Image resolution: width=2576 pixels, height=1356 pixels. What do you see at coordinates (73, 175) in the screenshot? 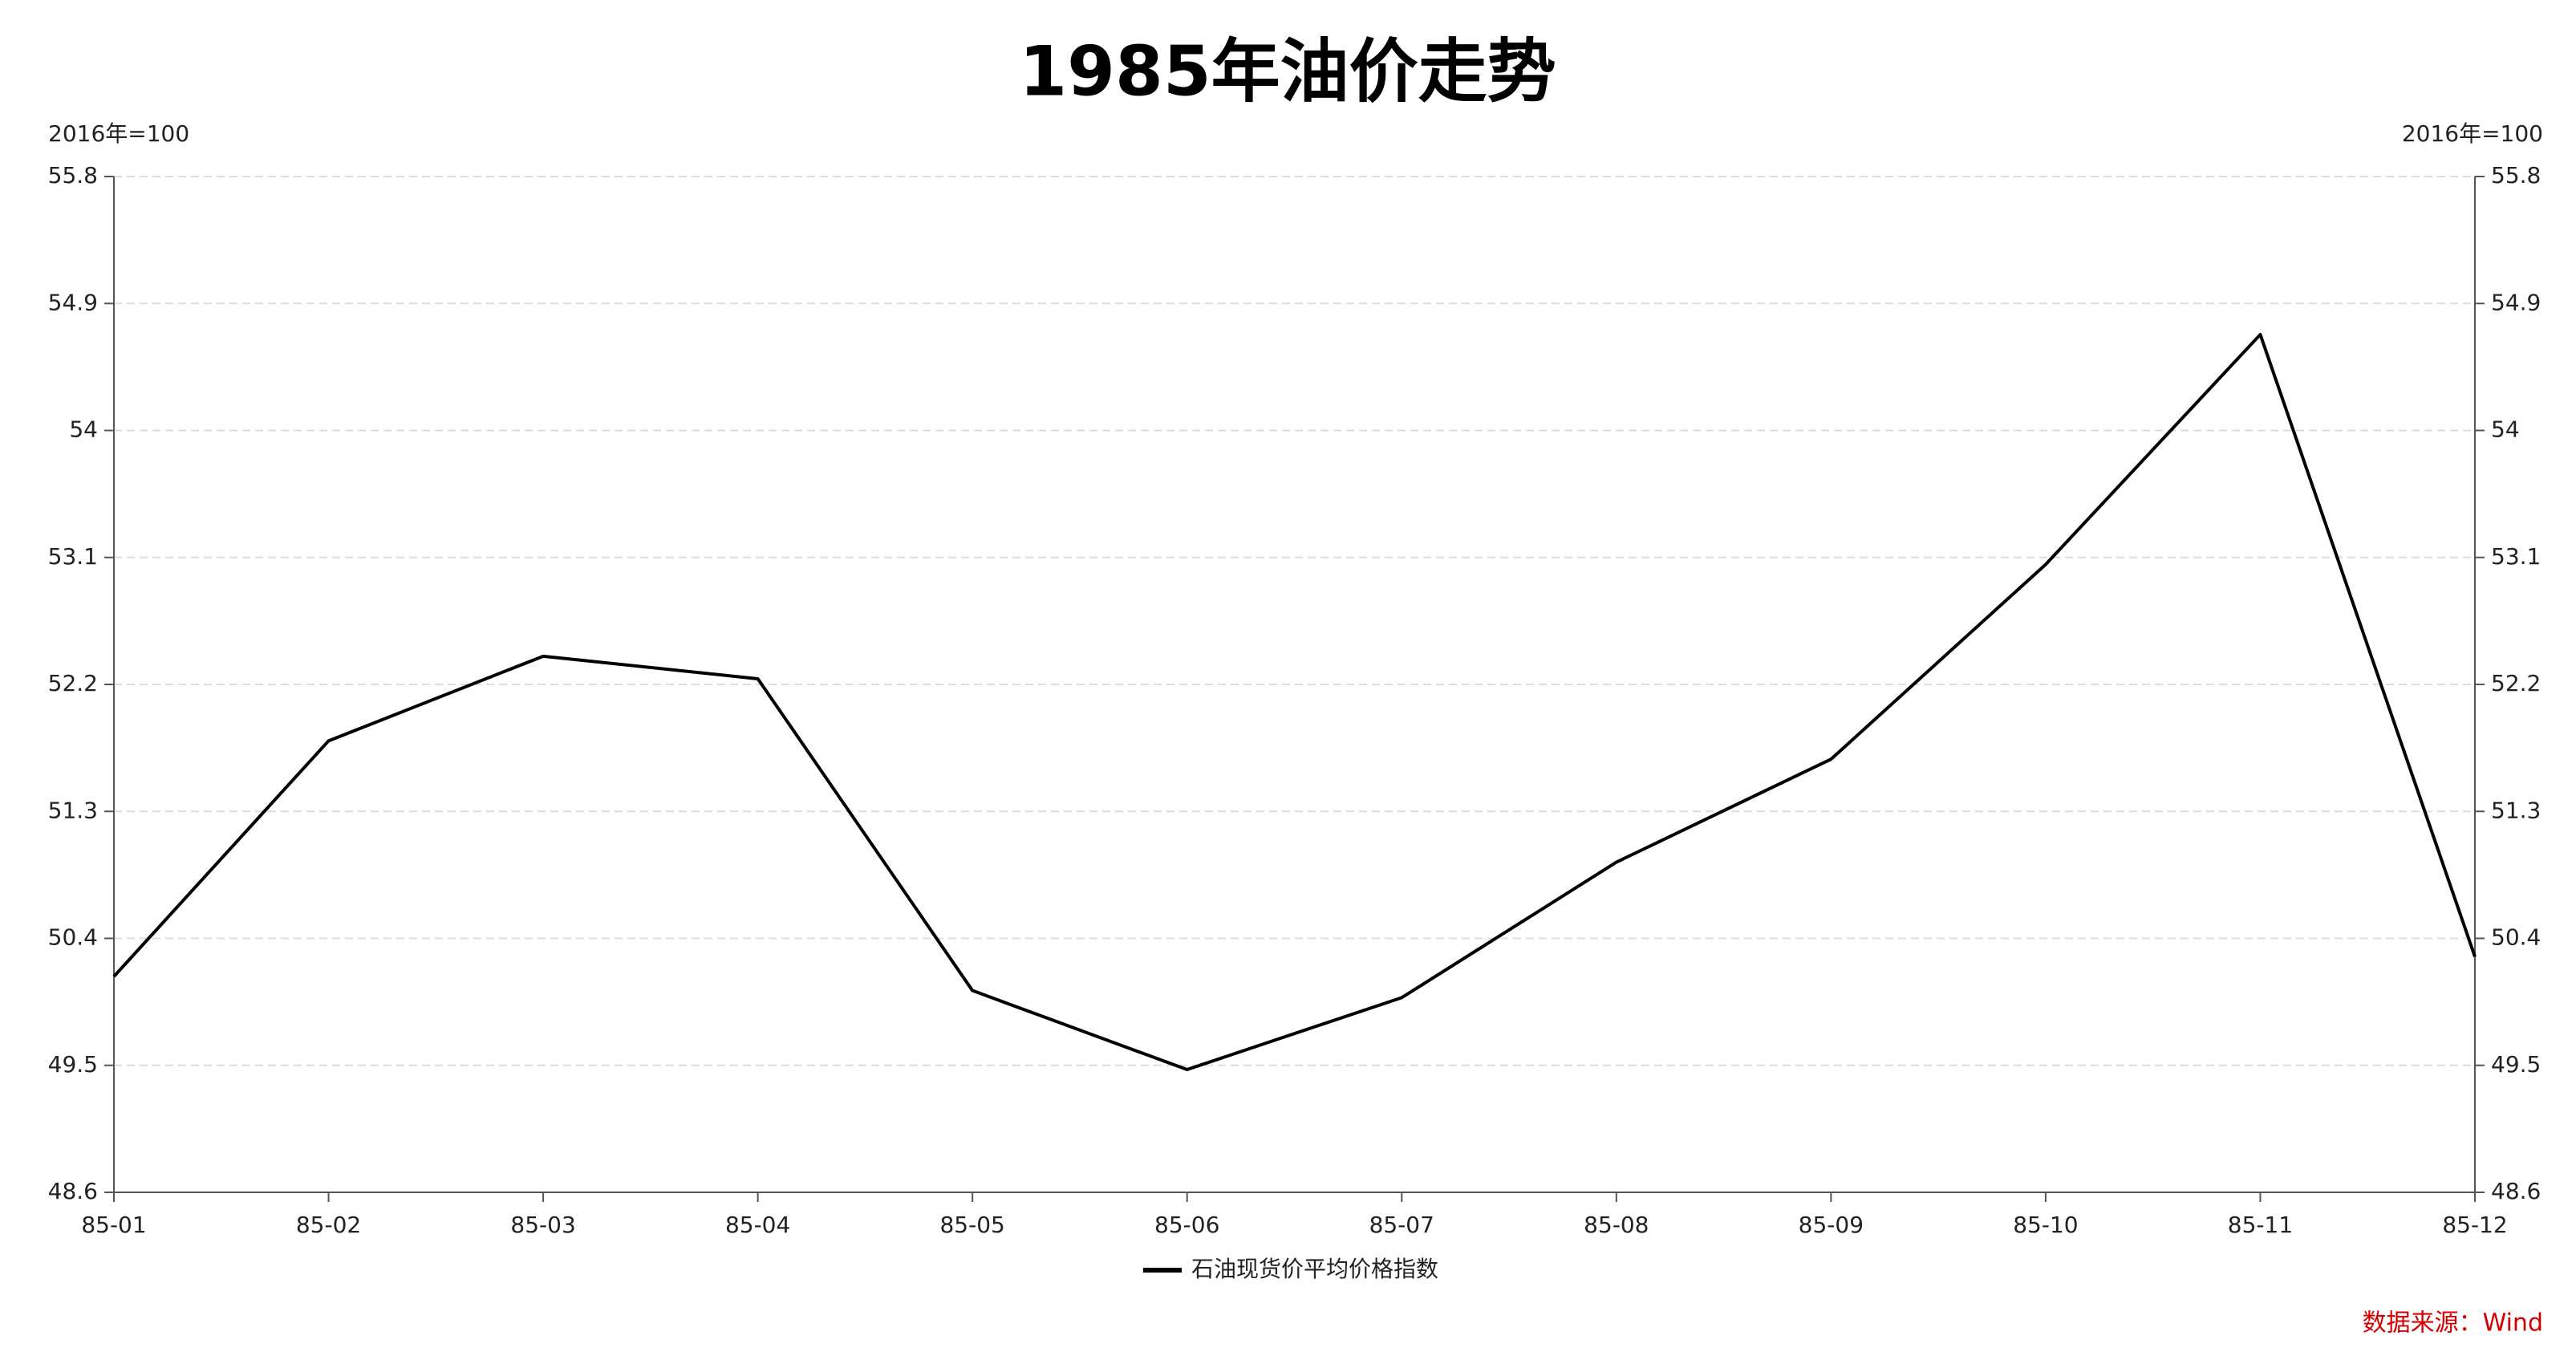
I see `y-tick-label: 55.8` at bounding box center [73, 175].